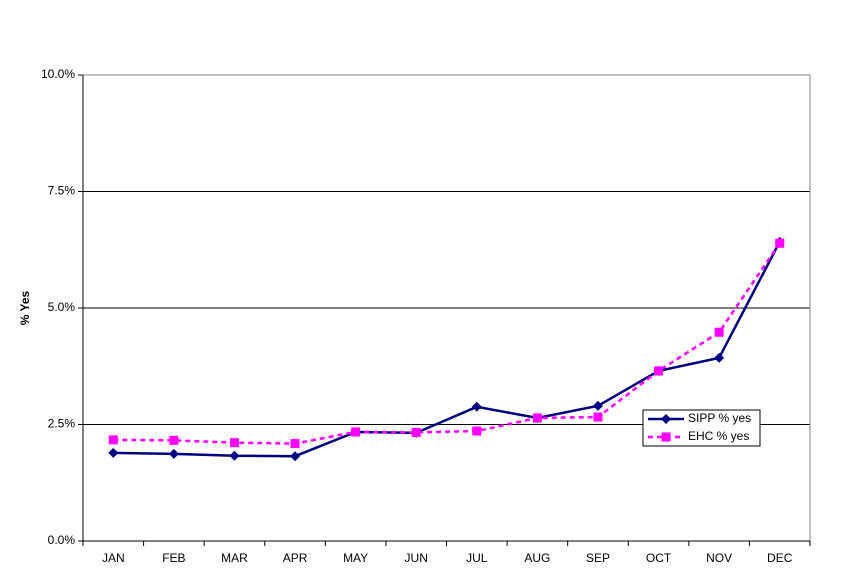  I want to click on x-tick-label: APR, so click(295, 558).